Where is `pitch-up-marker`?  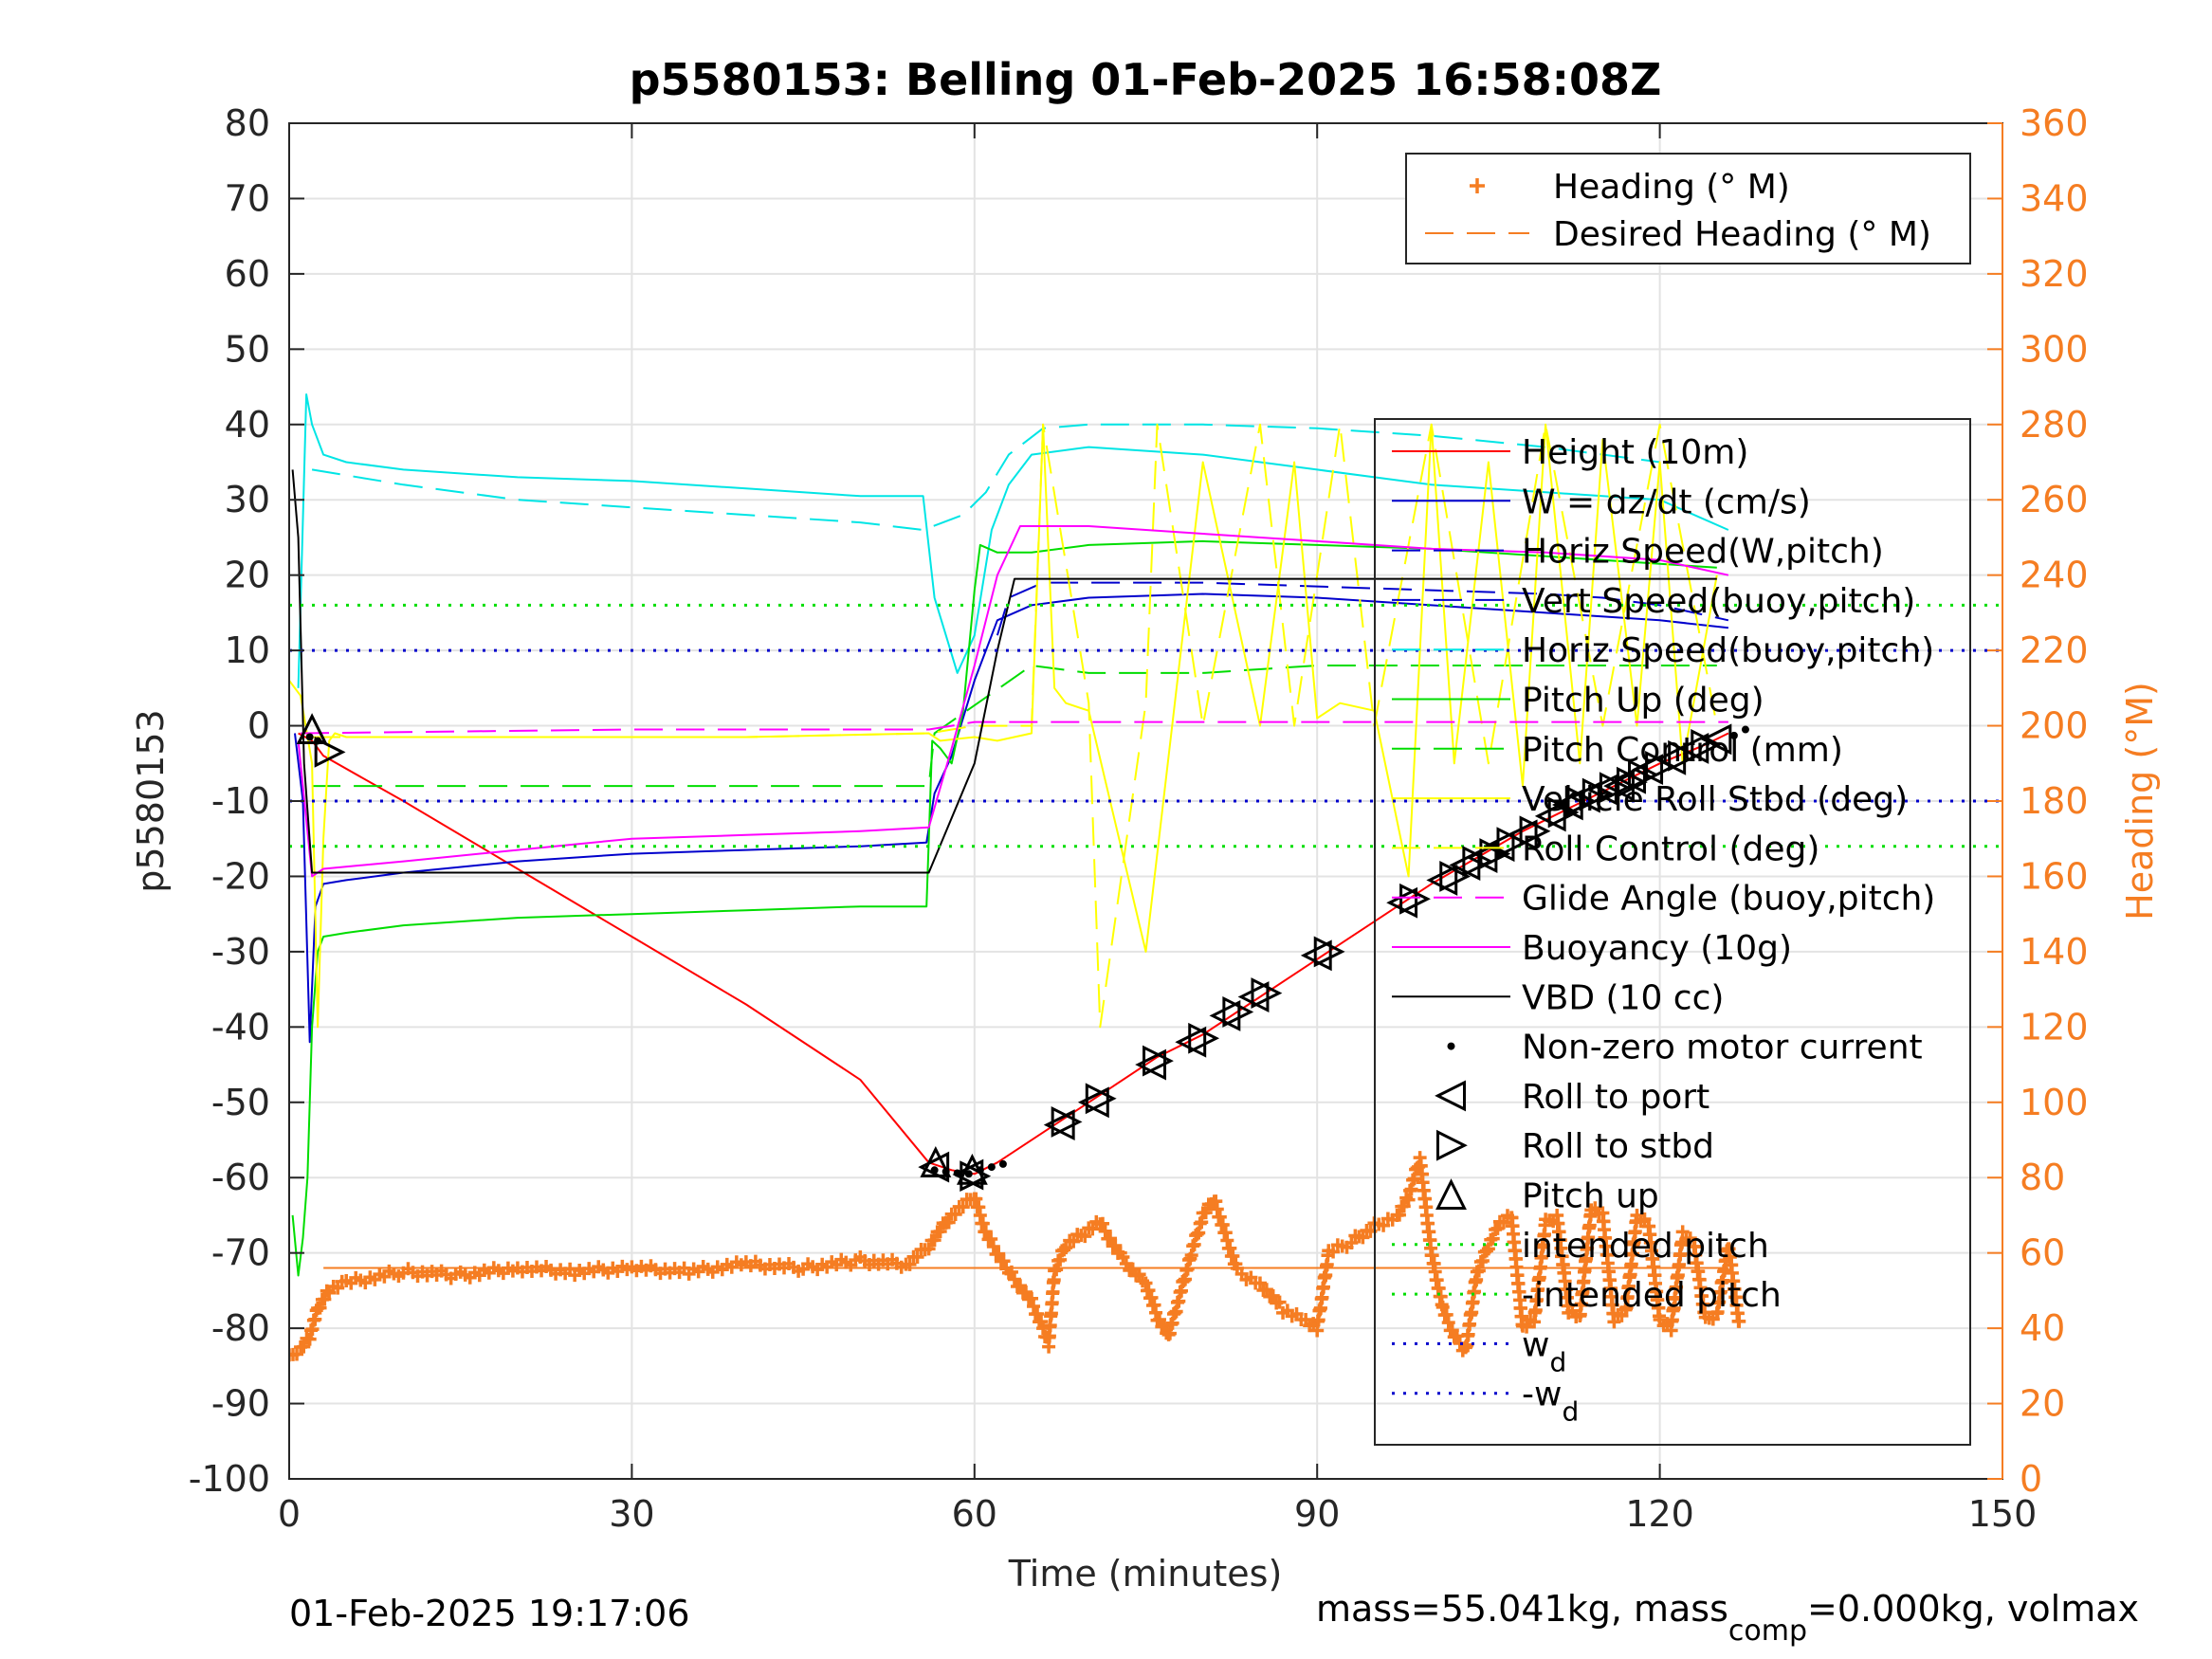
pitch-up-marker is located at coordinates (972, 1169).